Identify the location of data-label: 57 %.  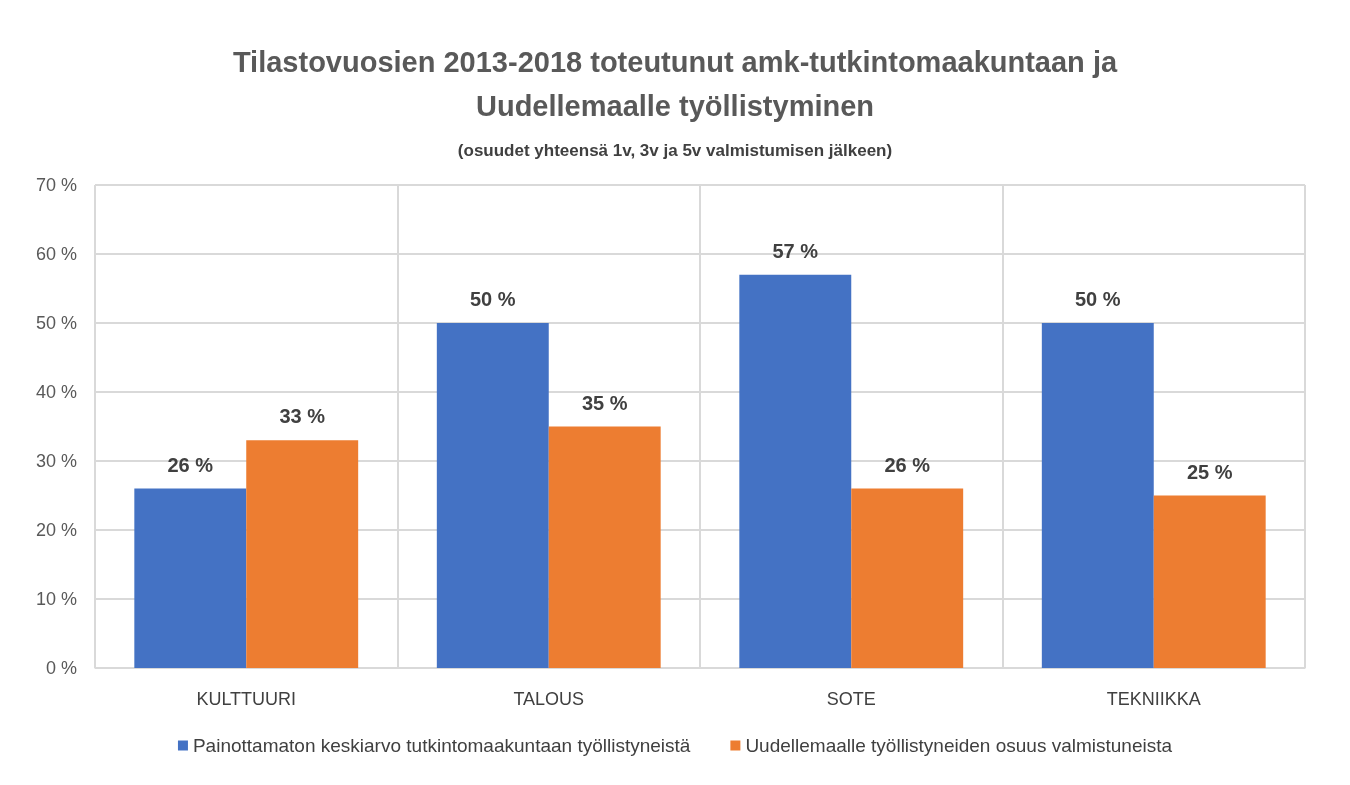
(795, 250).